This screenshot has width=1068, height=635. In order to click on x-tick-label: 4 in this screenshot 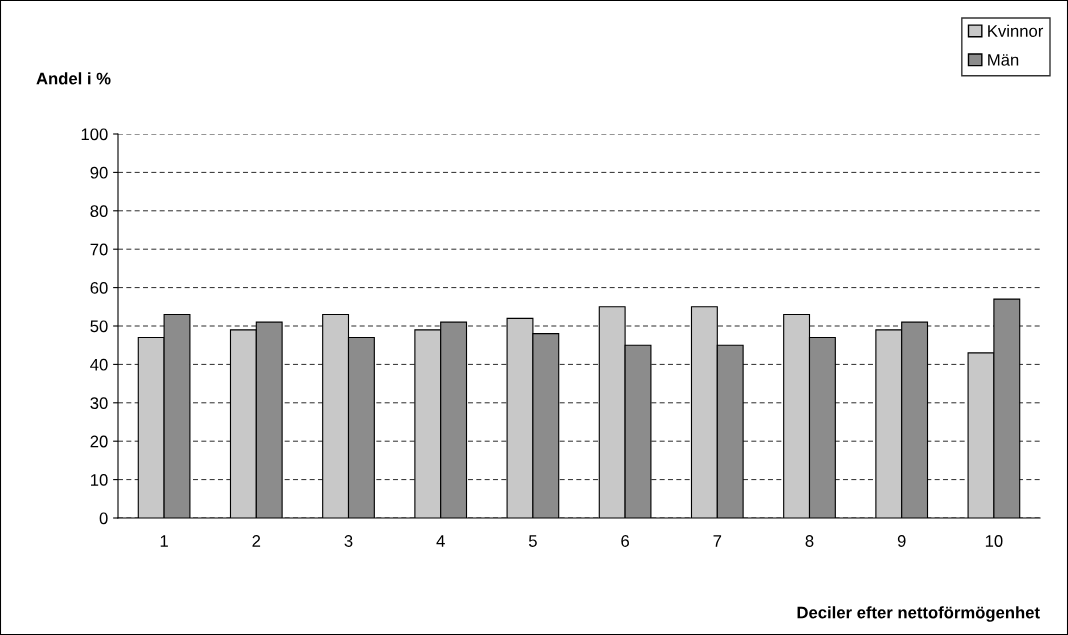, I will do `click(440, 541)`.